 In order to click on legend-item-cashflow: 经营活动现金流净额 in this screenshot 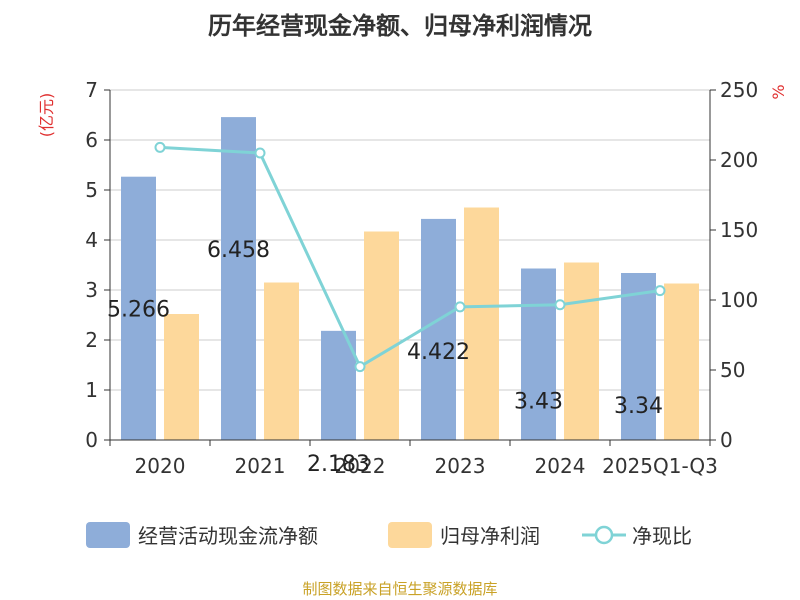, I will do `click(202, 534)`.